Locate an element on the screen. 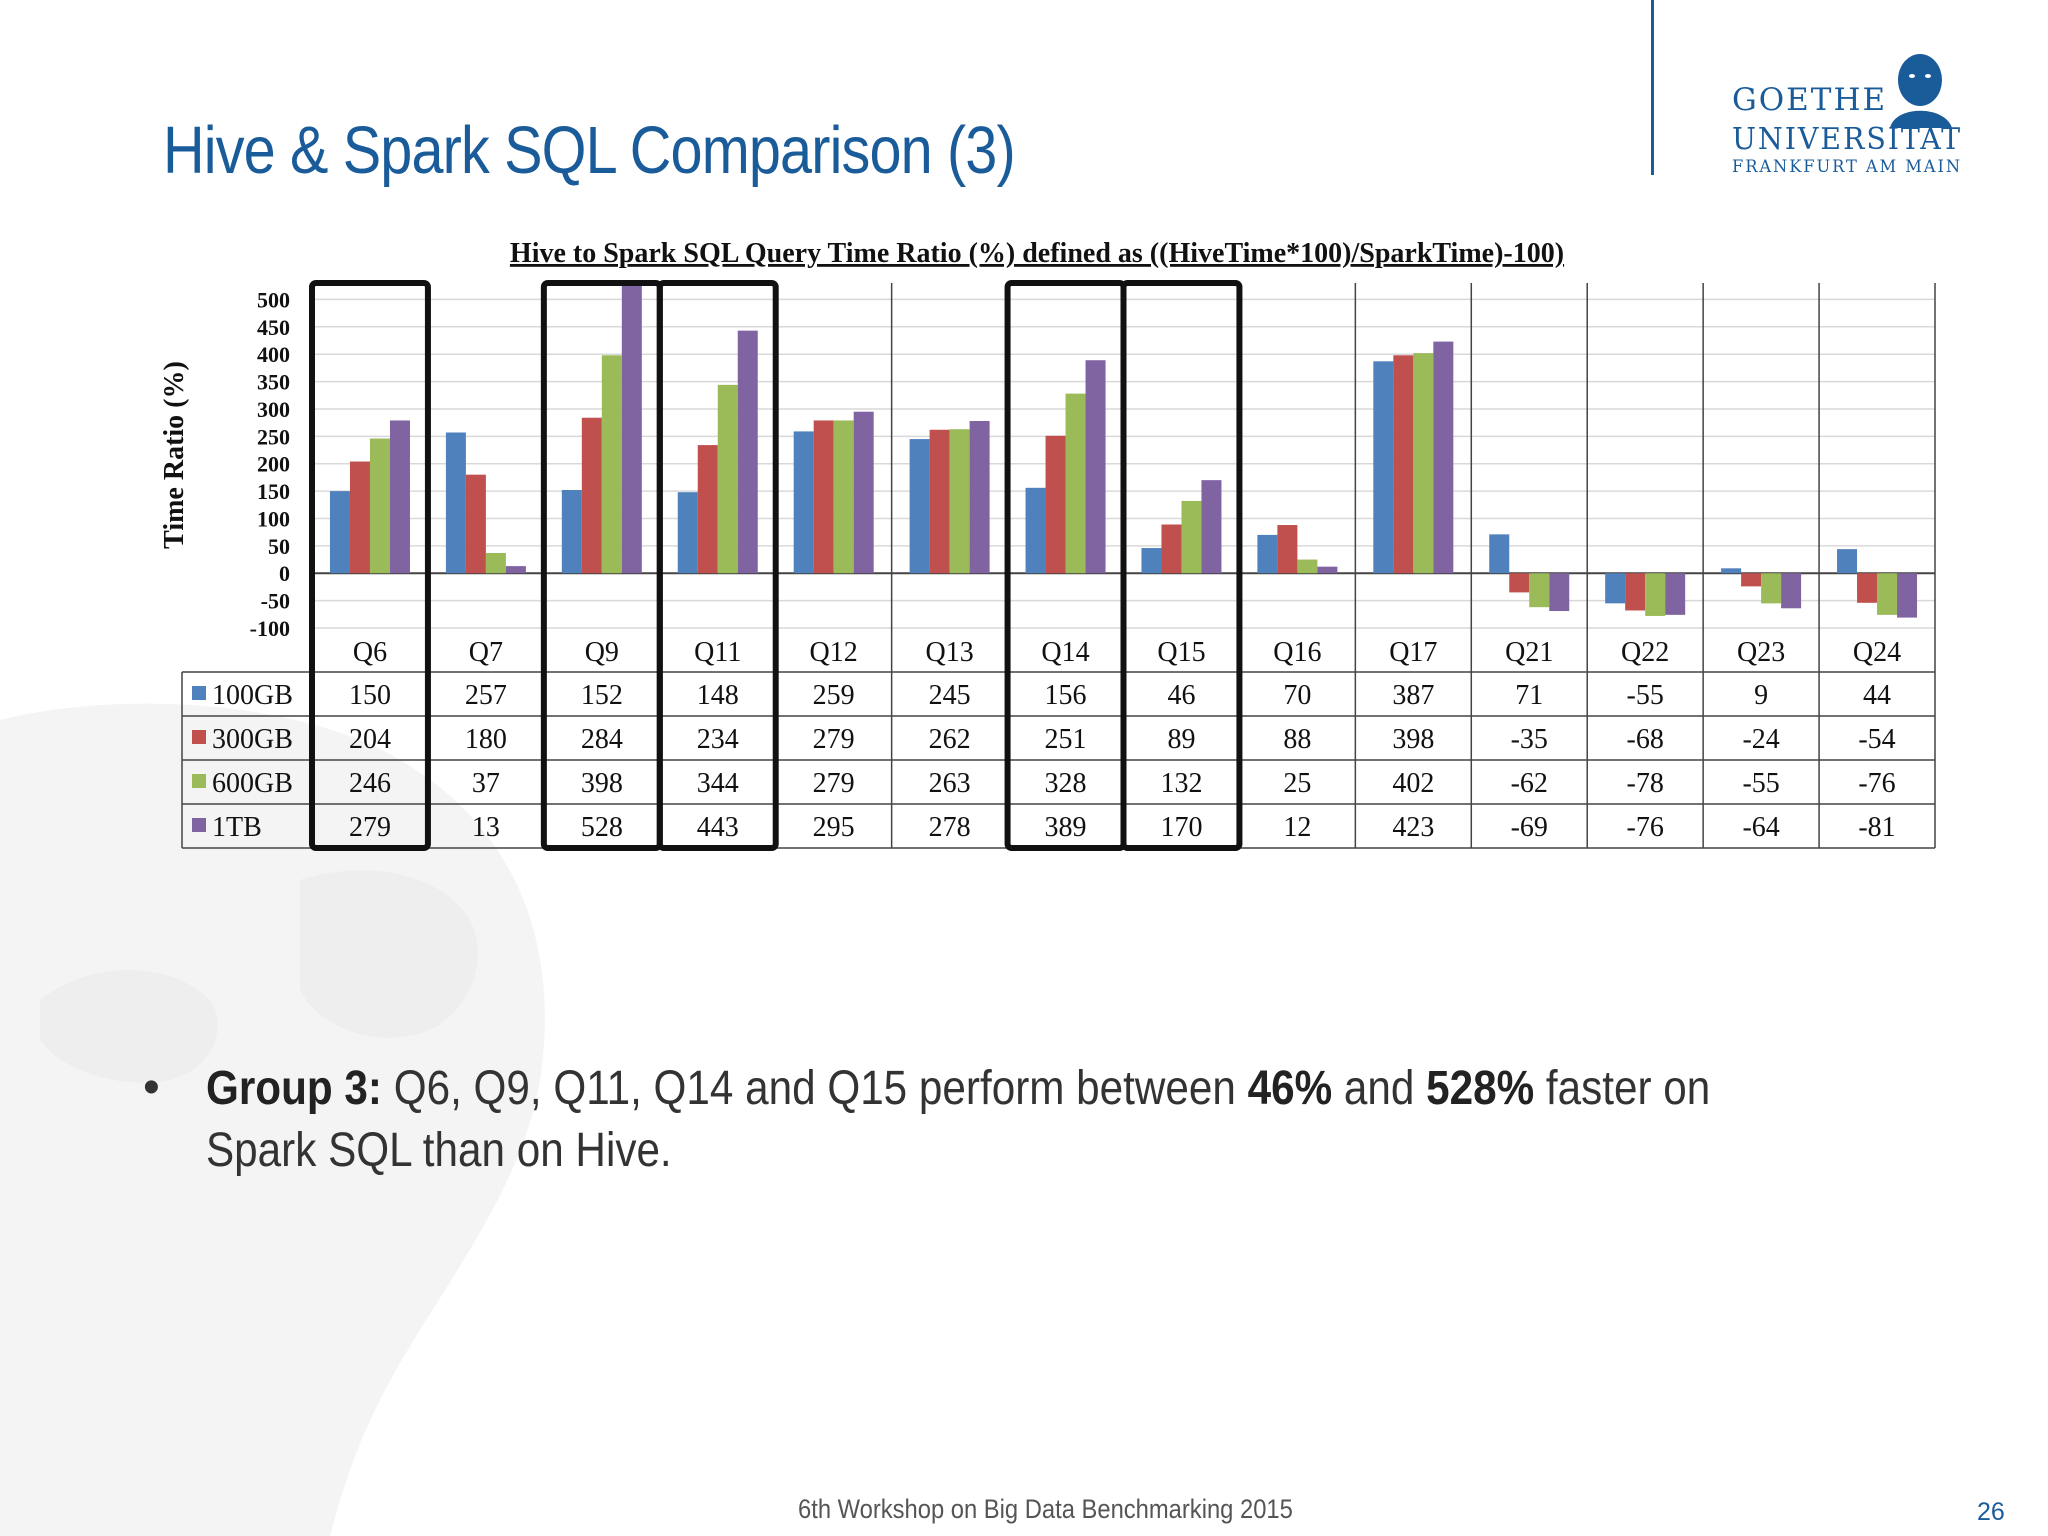 The width and height of the screenshot is (2048, 1536). category-label-Q16: Q16 is located at coordinates (1297, 652).